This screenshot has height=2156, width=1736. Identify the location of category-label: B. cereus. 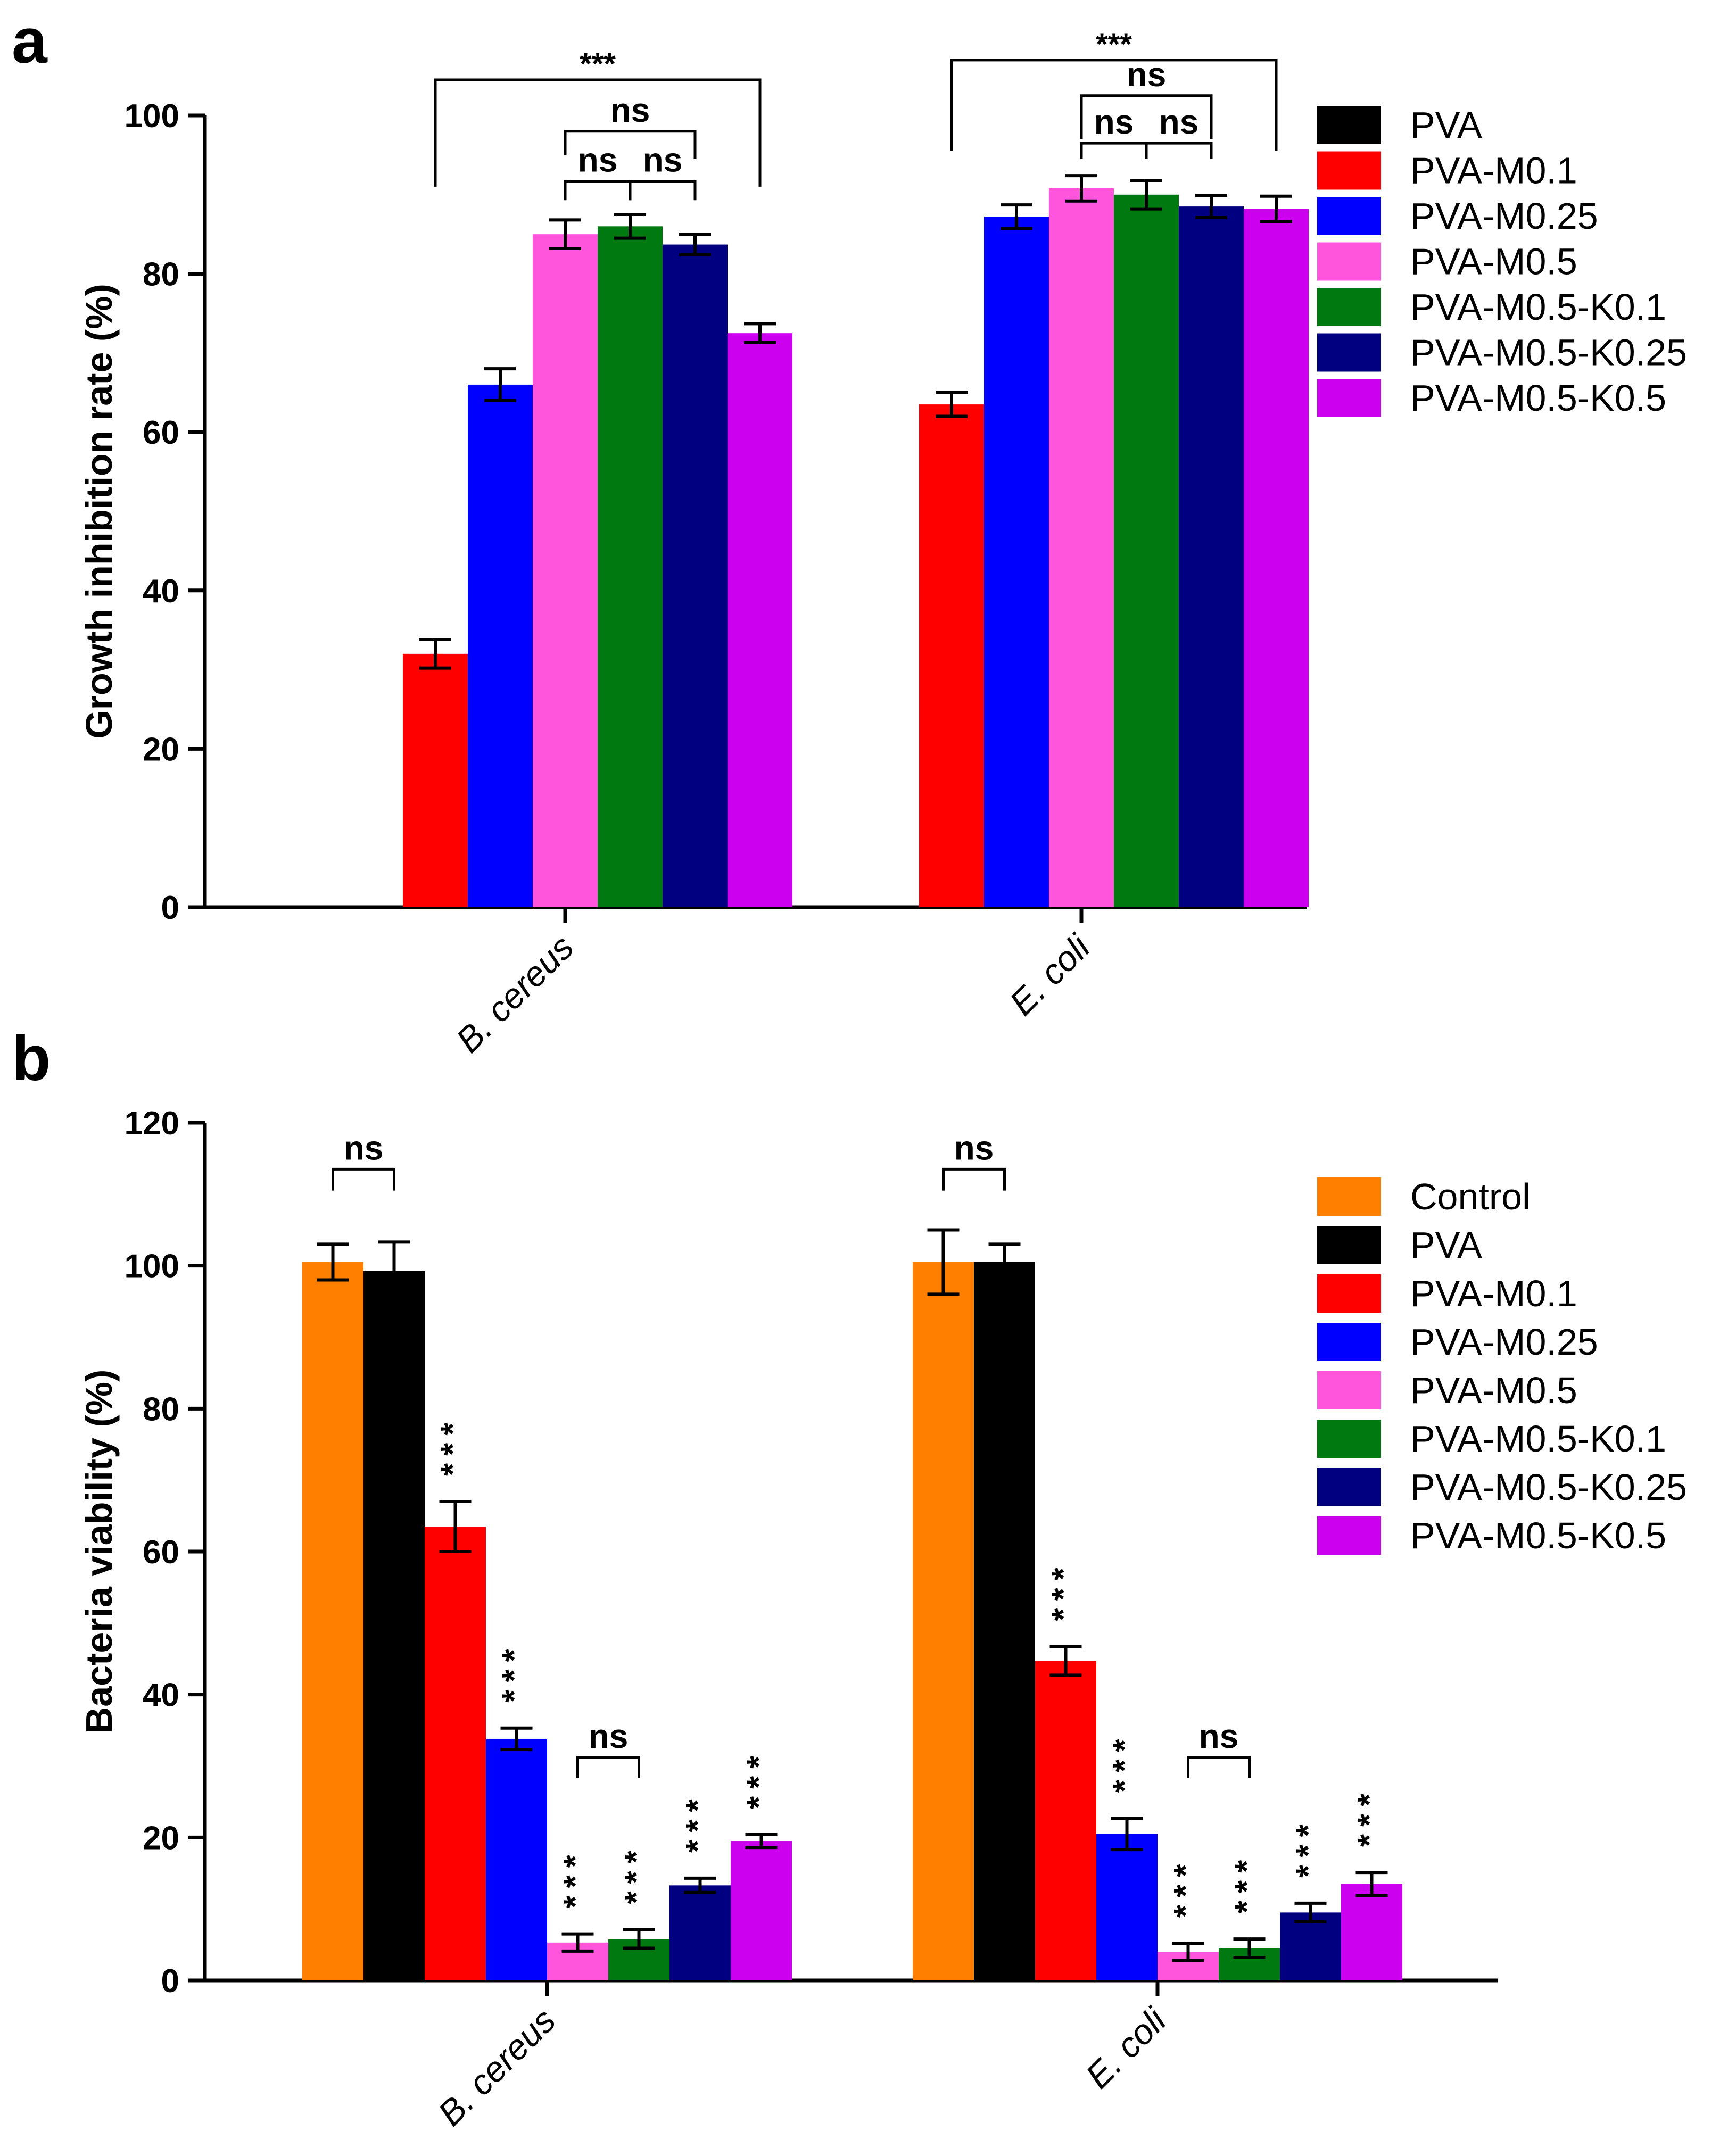
(514, 993).